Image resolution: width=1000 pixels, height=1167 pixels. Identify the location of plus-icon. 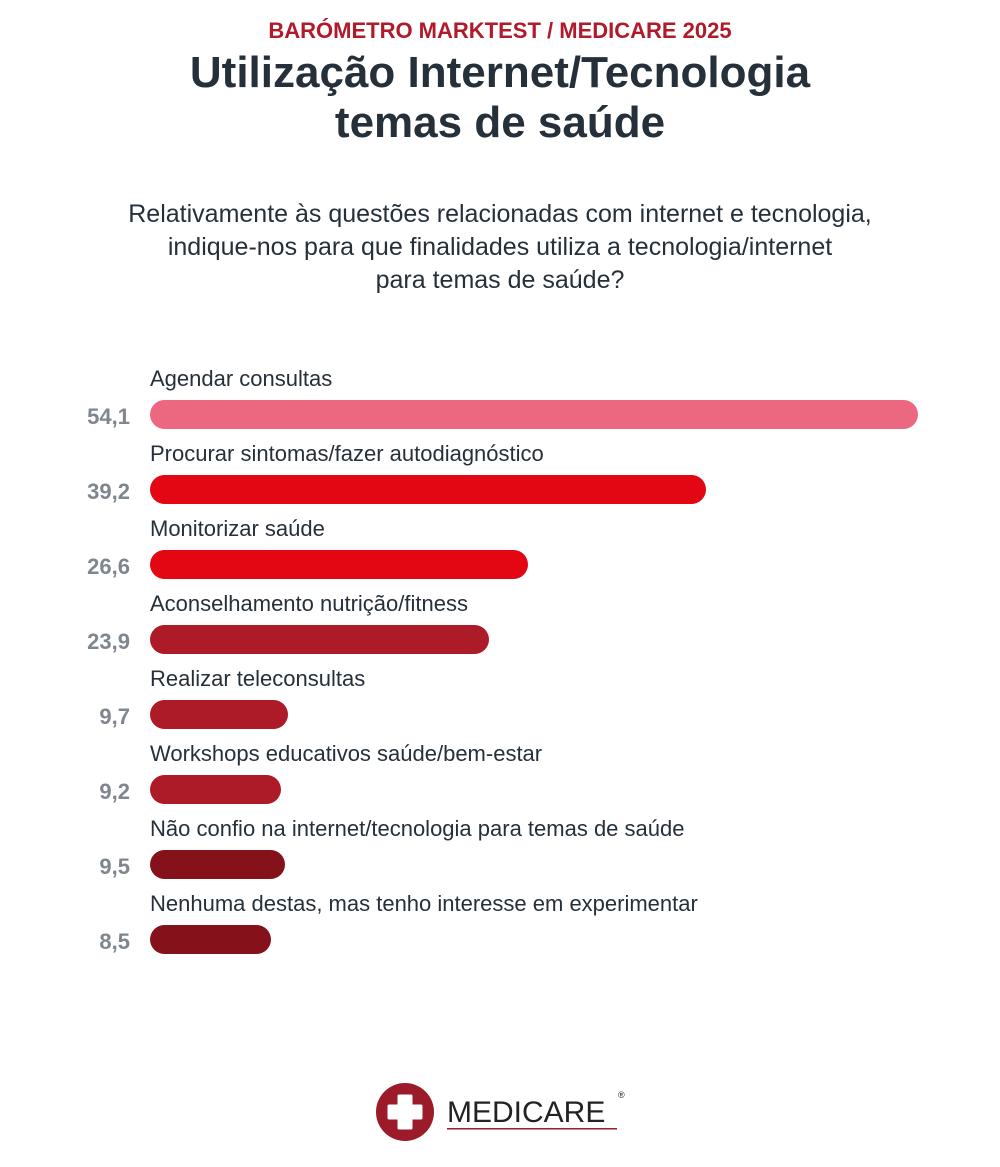
(405, 1112).